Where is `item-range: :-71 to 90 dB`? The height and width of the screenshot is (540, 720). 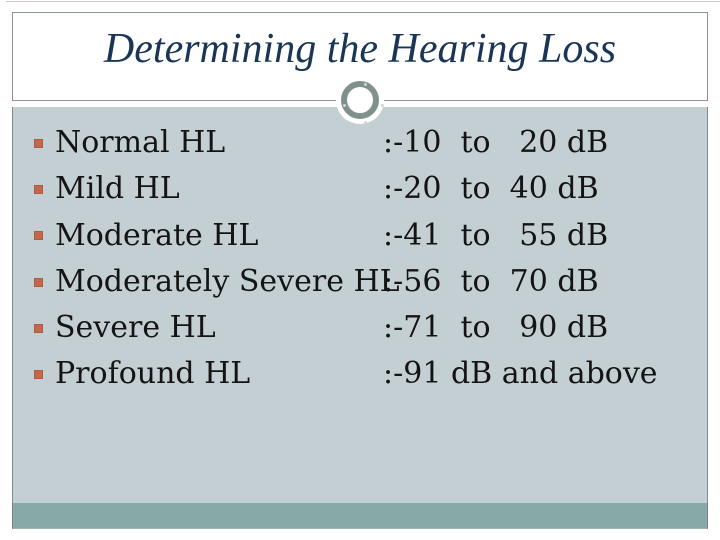
item-range: :-71 to 90 dB is located at coordinates (496, 328).